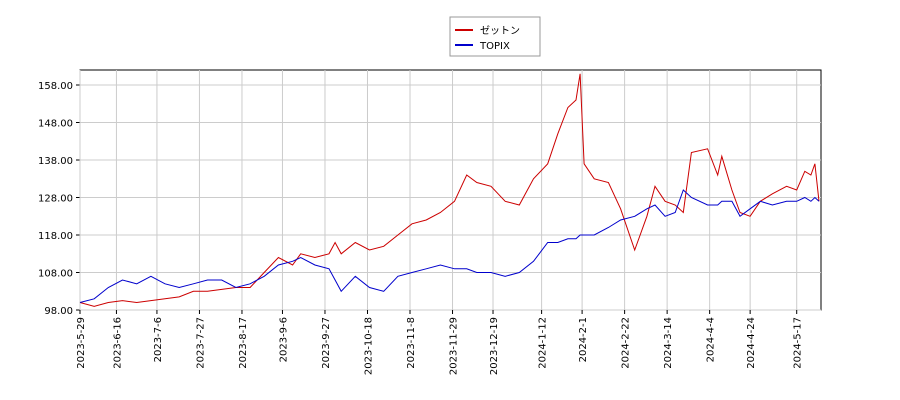  I want to click on x-tick-label: 2024-2-1, so click(583, 339).